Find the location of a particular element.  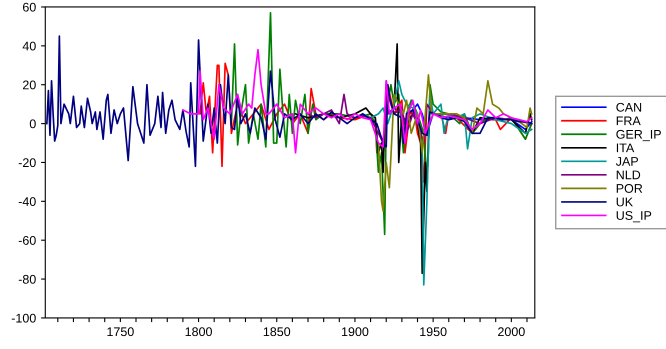

legend-label: POR is located at coordinates (629, 188).